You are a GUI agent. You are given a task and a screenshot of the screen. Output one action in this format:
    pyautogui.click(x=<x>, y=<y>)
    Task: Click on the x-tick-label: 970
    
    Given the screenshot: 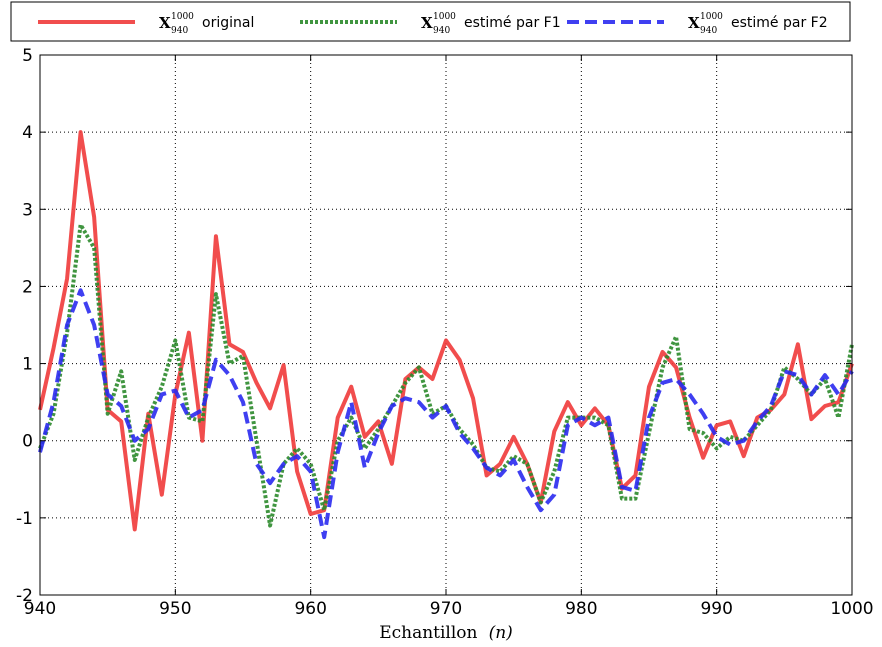 What is the action you would take?
    pyautogui.click(x=446, y=609)
    